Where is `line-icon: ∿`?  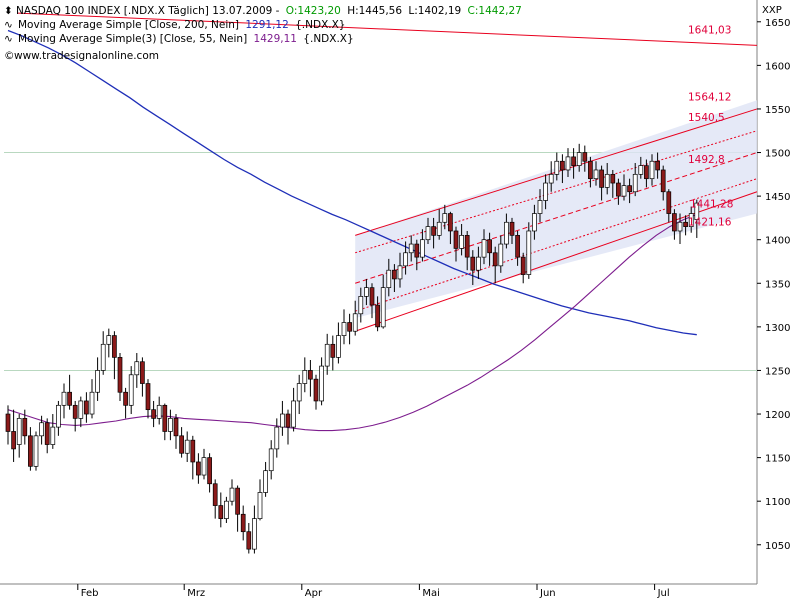 line-icon: ∿ is located at coordinates (8, 39).